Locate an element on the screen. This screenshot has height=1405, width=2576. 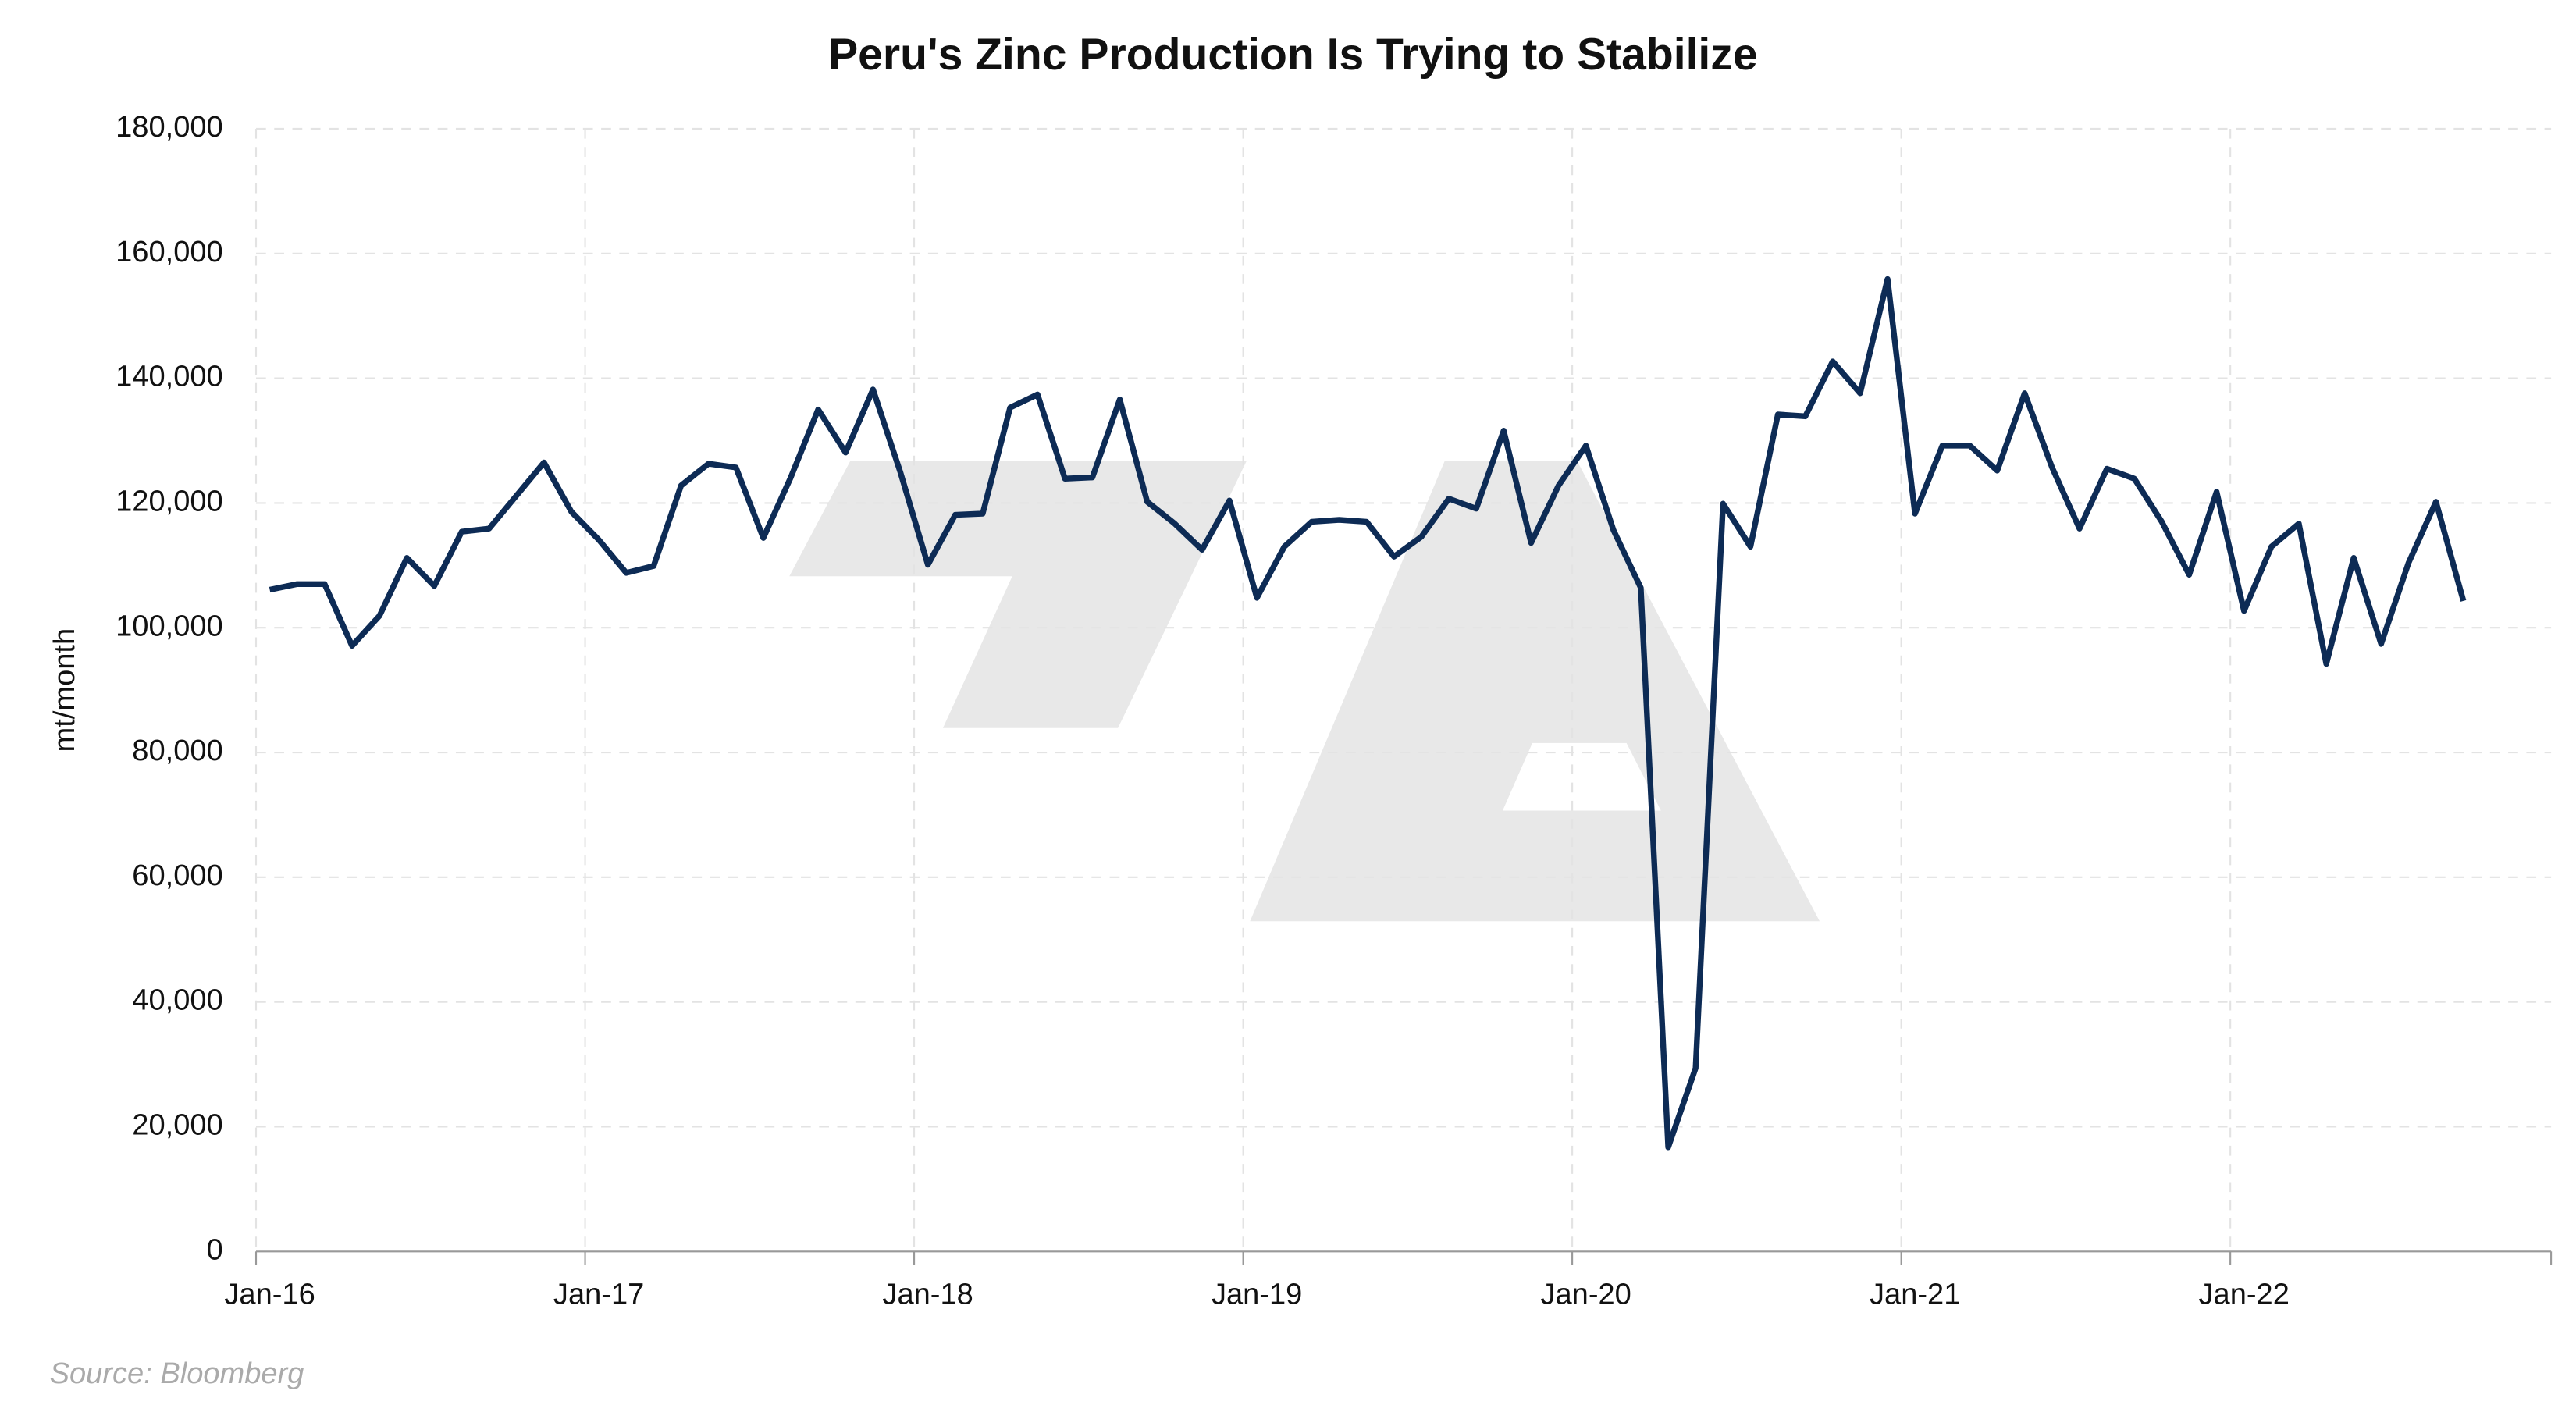
x-tick-label: Jan-20 is located at coordinates (1585, 1294).